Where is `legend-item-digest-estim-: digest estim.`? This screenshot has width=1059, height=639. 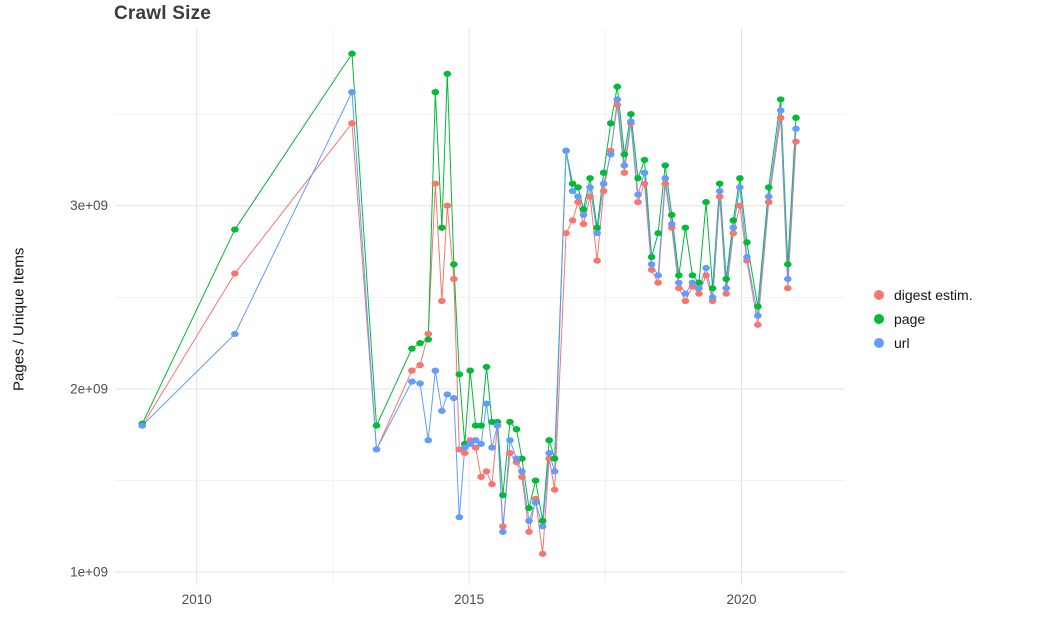 legend-item-digest-estim-: digest estim. is located at coordinates (923, 295).